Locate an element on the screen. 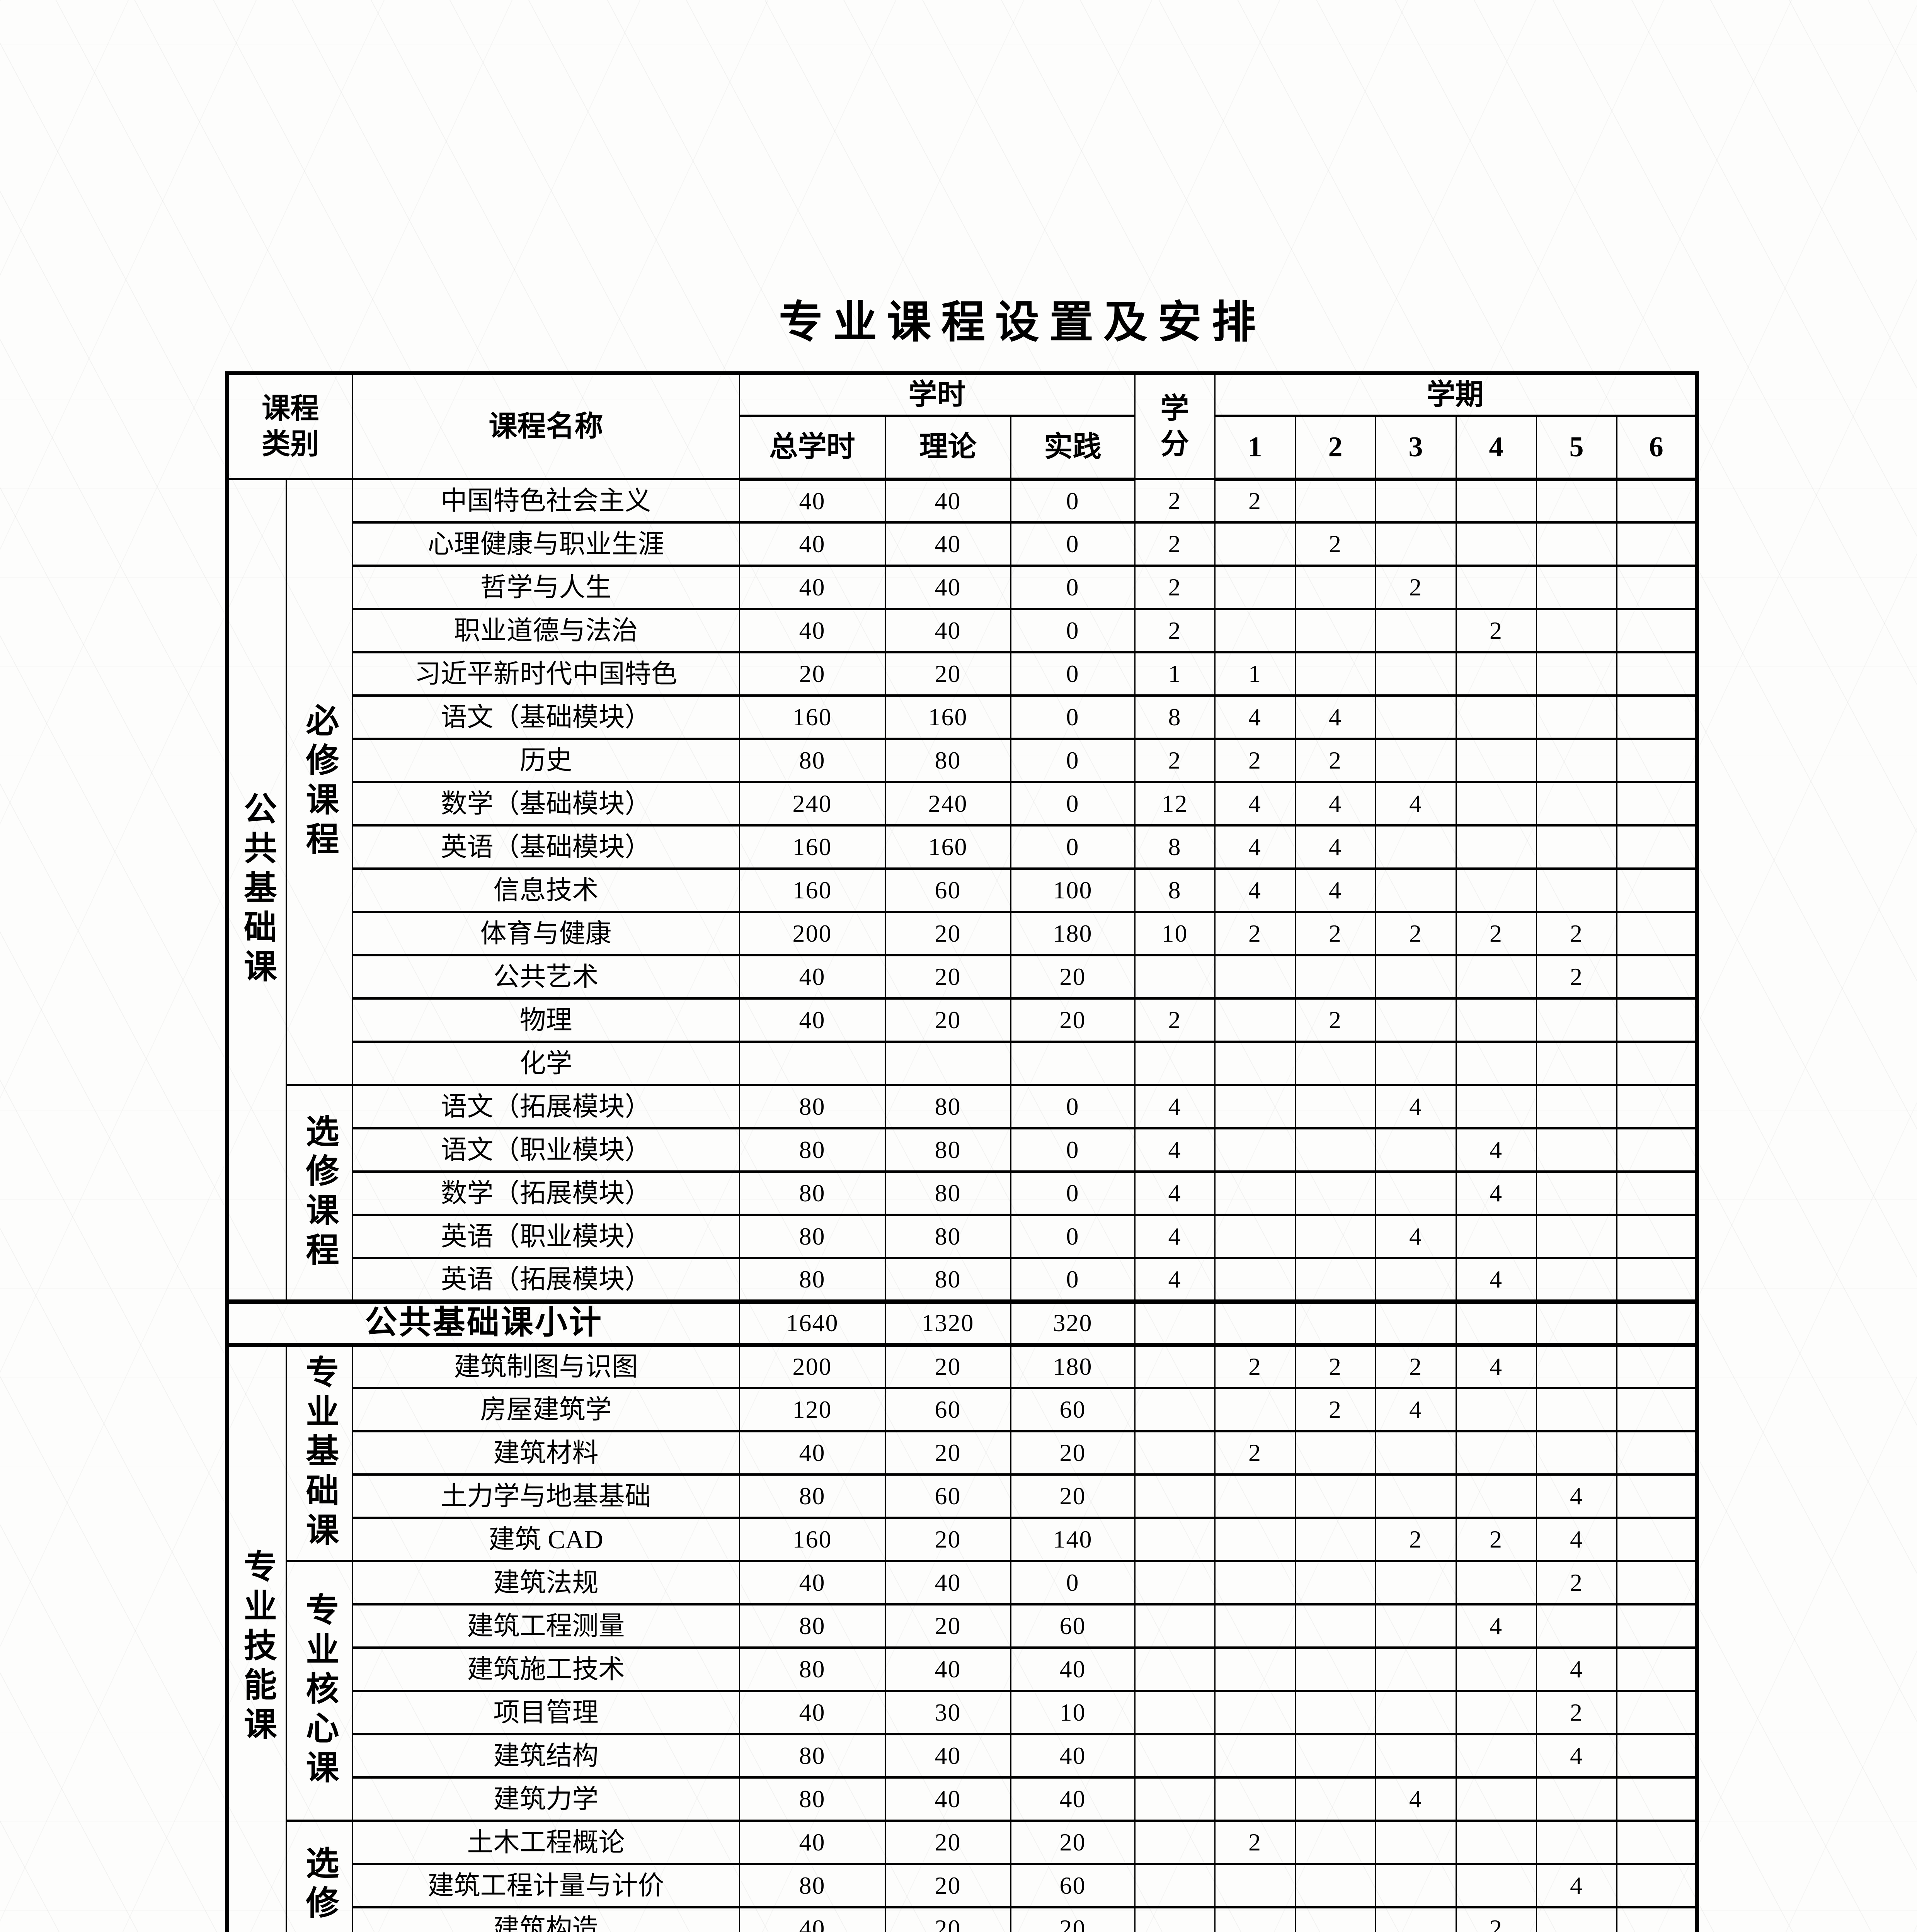 This screenshot has width=1917, height=1932. table-row: 选修 土木工程概论 40 20 20 2 is located at coordinates (962, 1876).